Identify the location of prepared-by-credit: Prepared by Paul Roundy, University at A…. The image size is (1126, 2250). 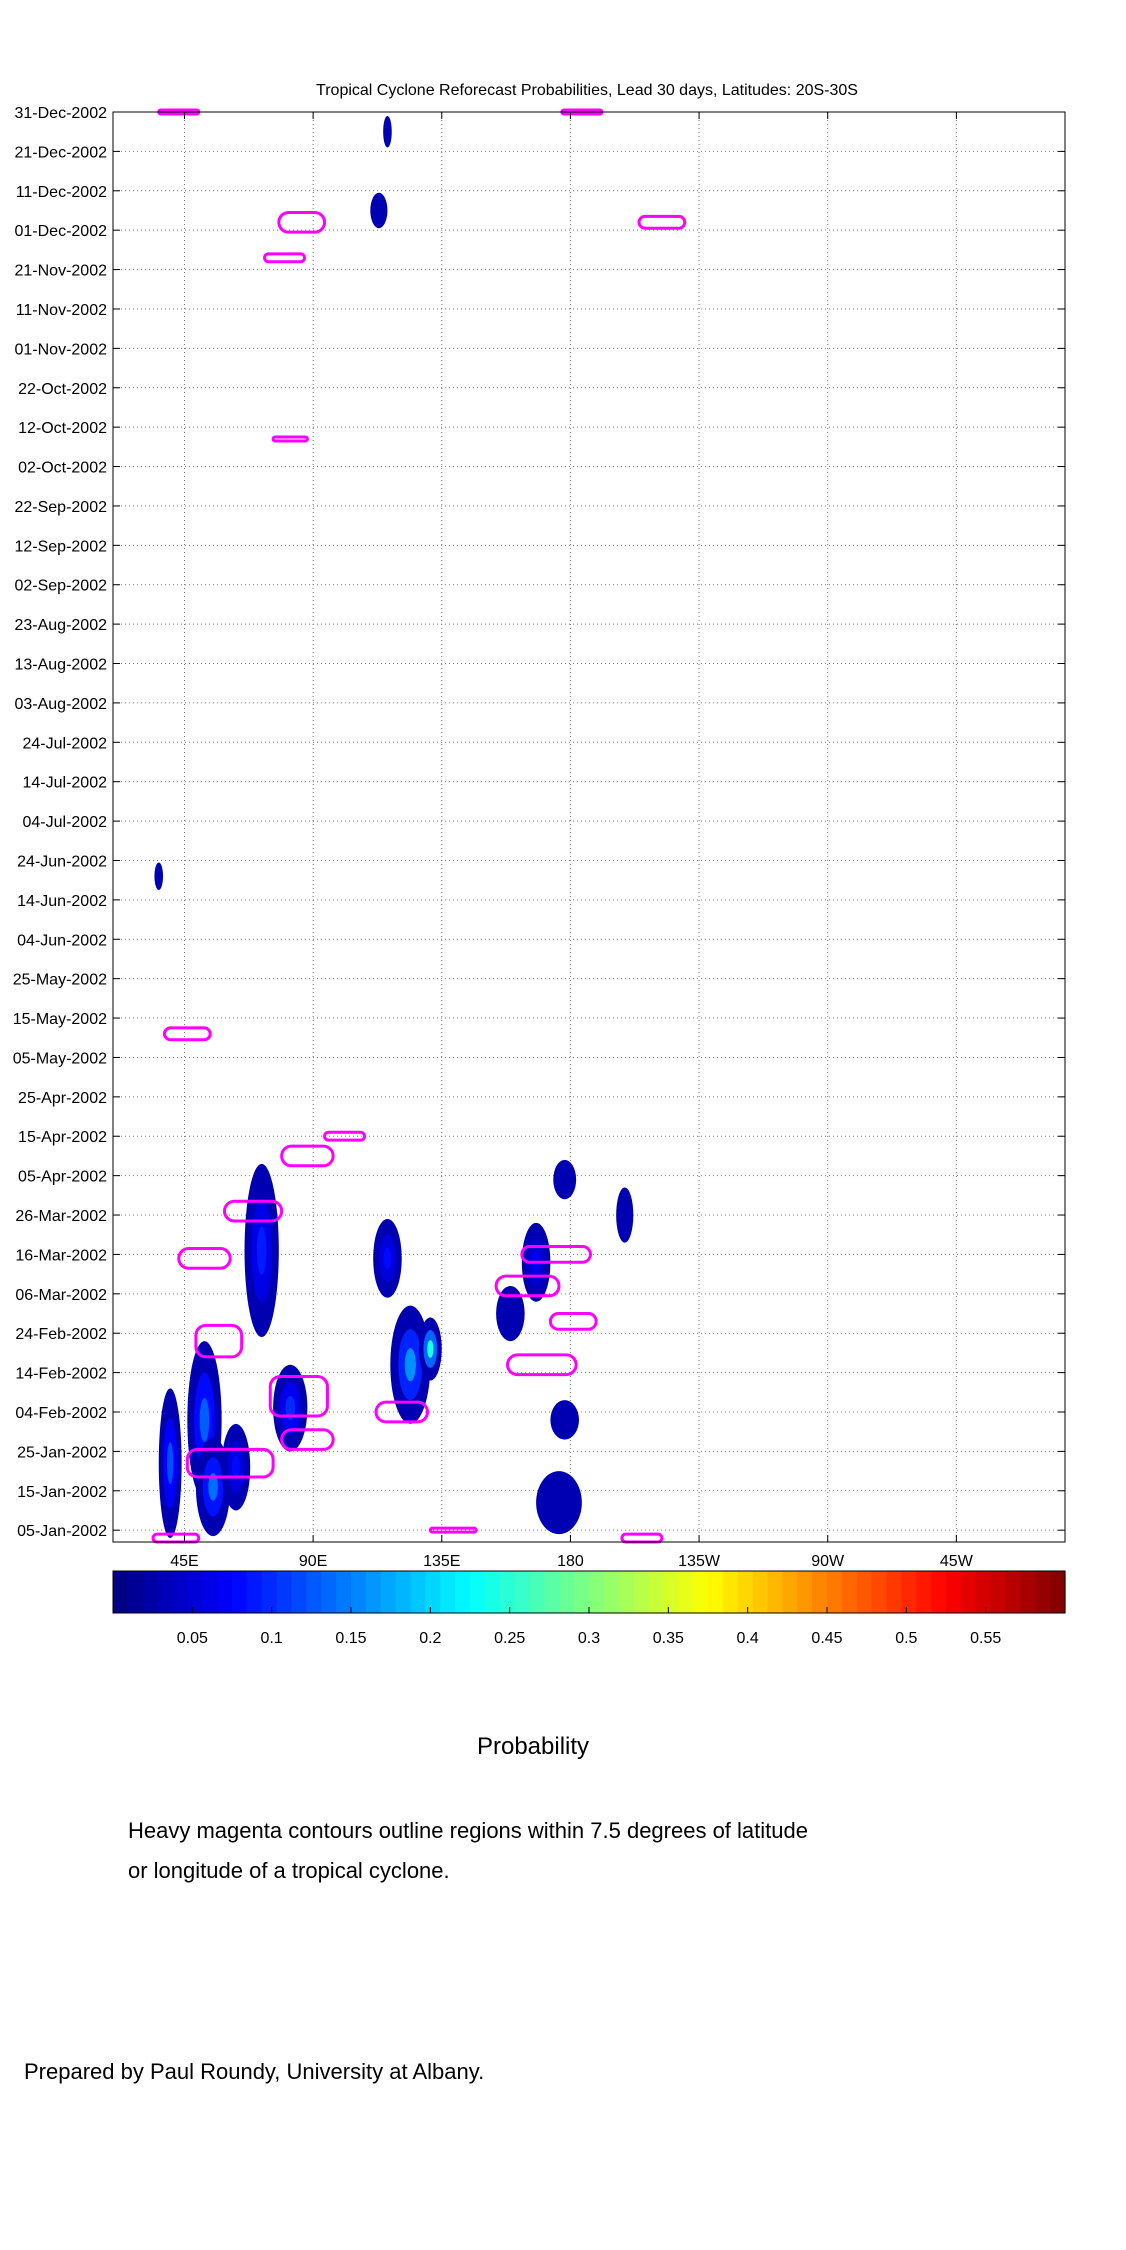
(254, 2071).